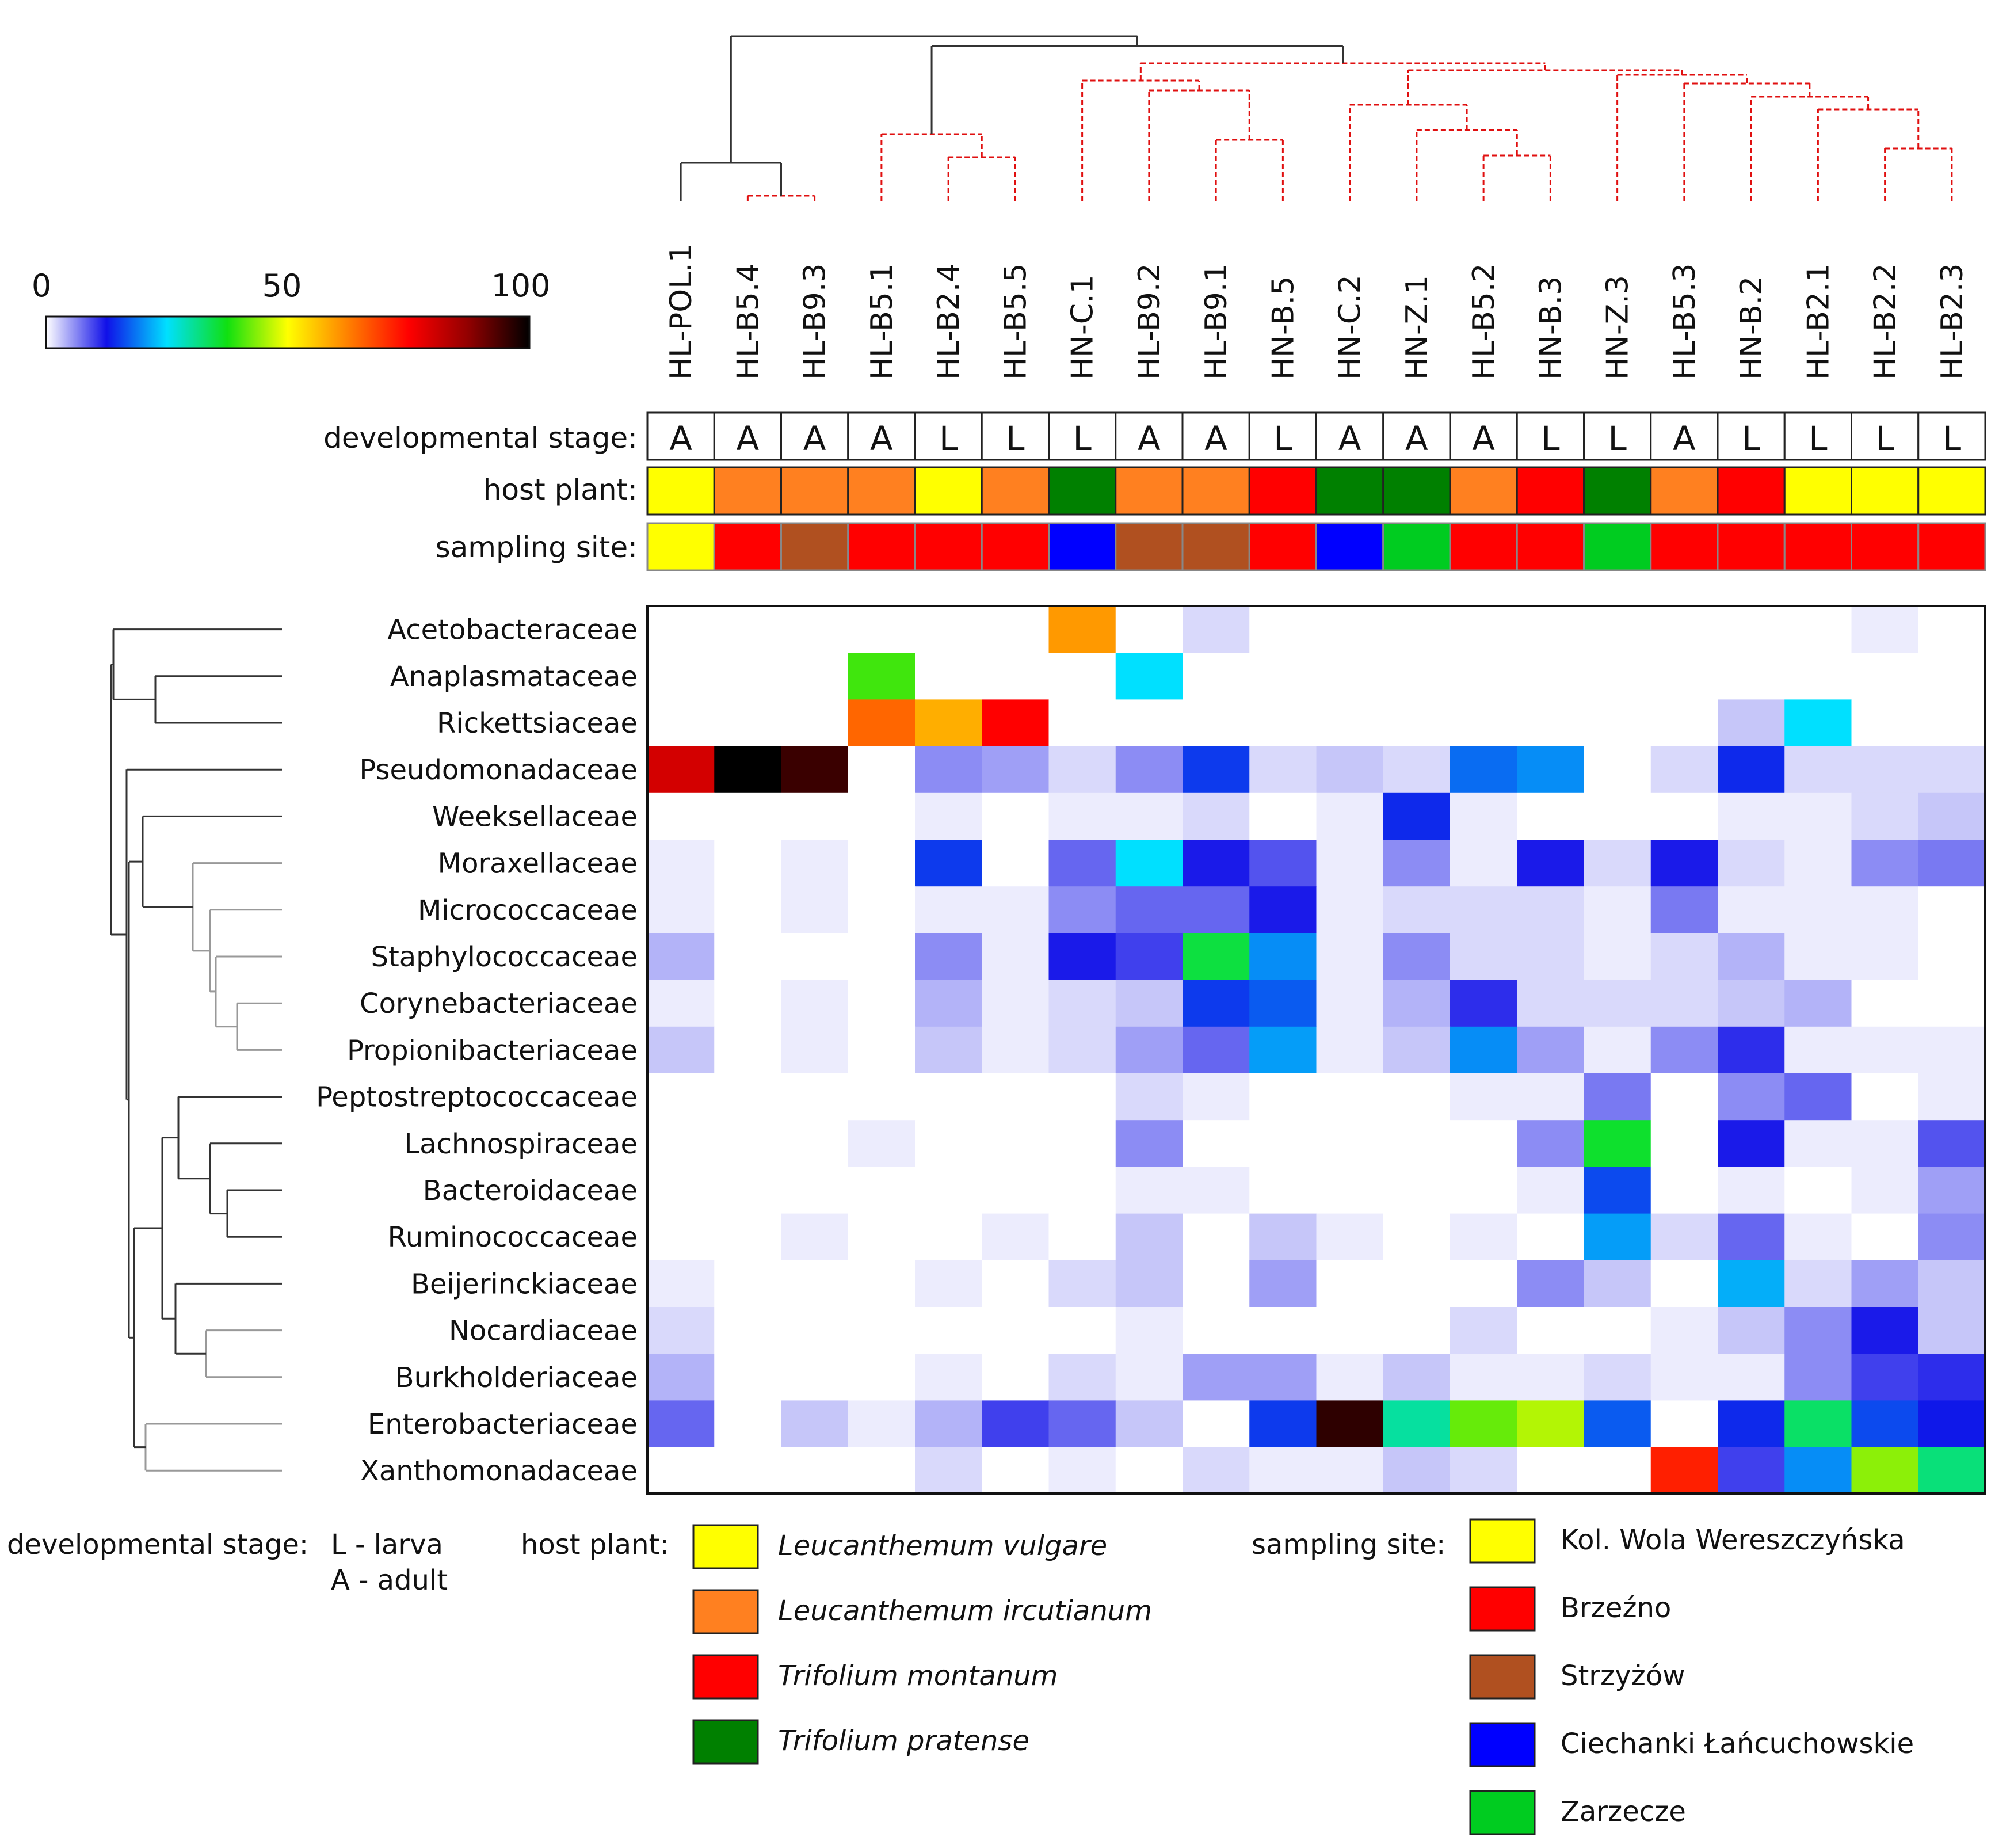 This screenshot has width=2014, height=1848. I want to click on row-label-beijerinckiaceae: Beijerinckiaceae, so click(524, 1284).